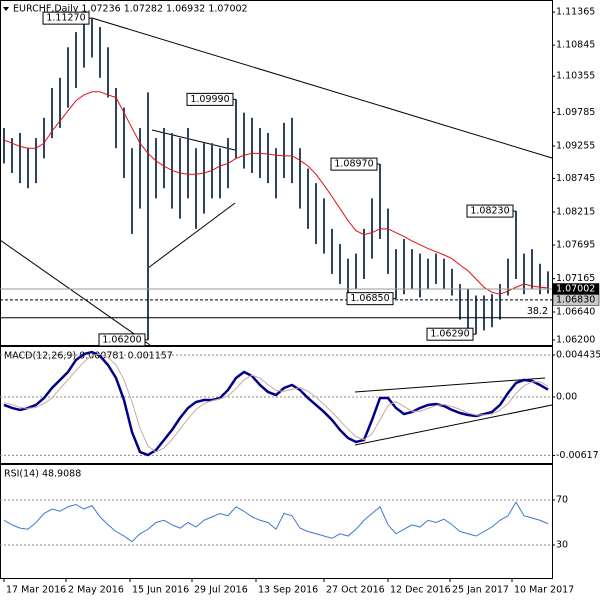 The image size is (600, 600). I want to click on annotation-label: 1.06200, so click(121, 339).